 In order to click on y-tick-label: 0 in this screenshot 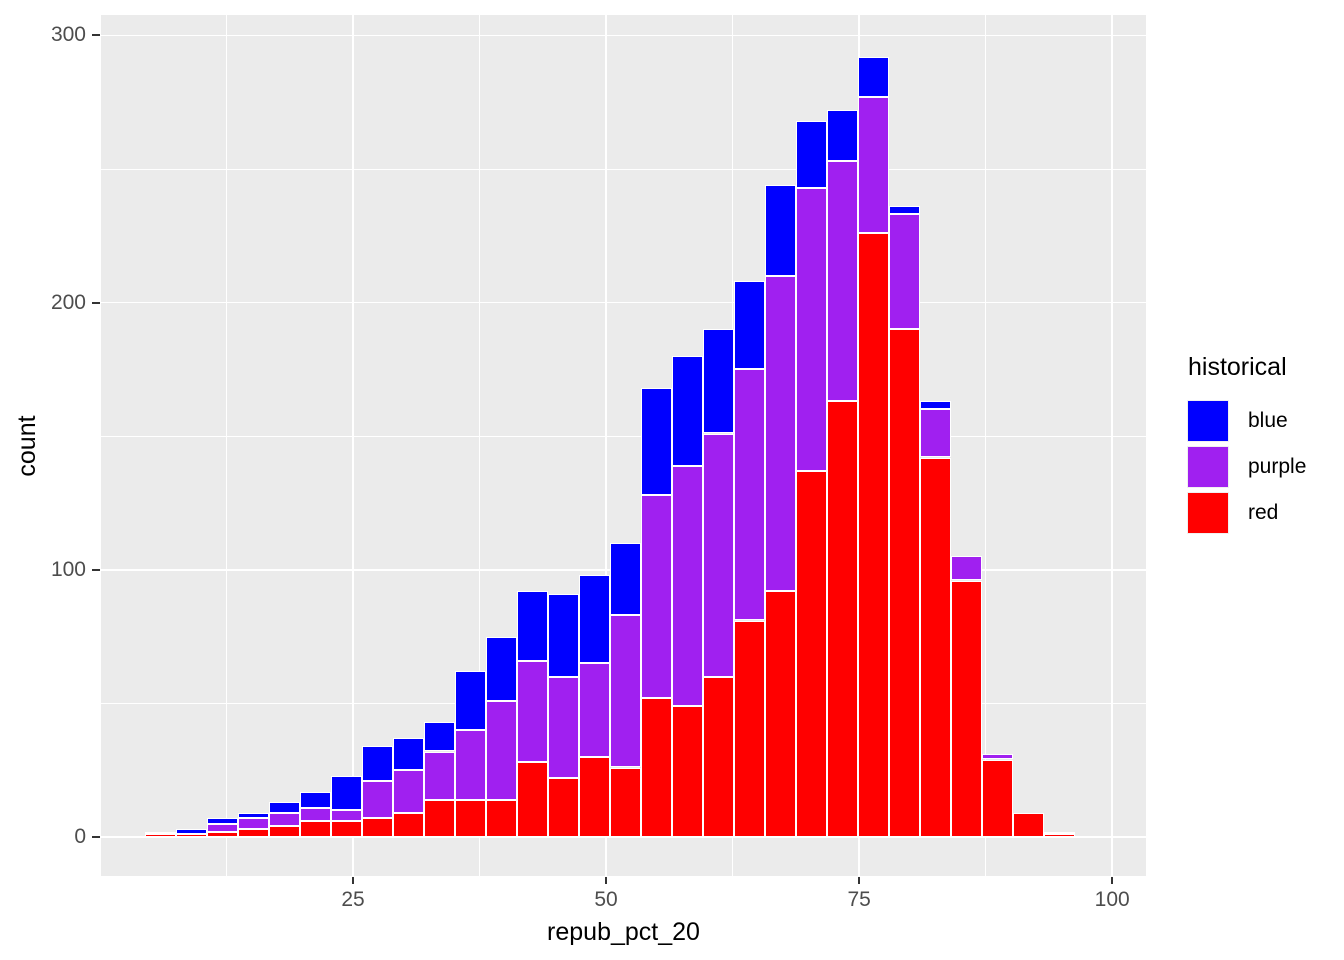, I will do `click(80, 836)`.